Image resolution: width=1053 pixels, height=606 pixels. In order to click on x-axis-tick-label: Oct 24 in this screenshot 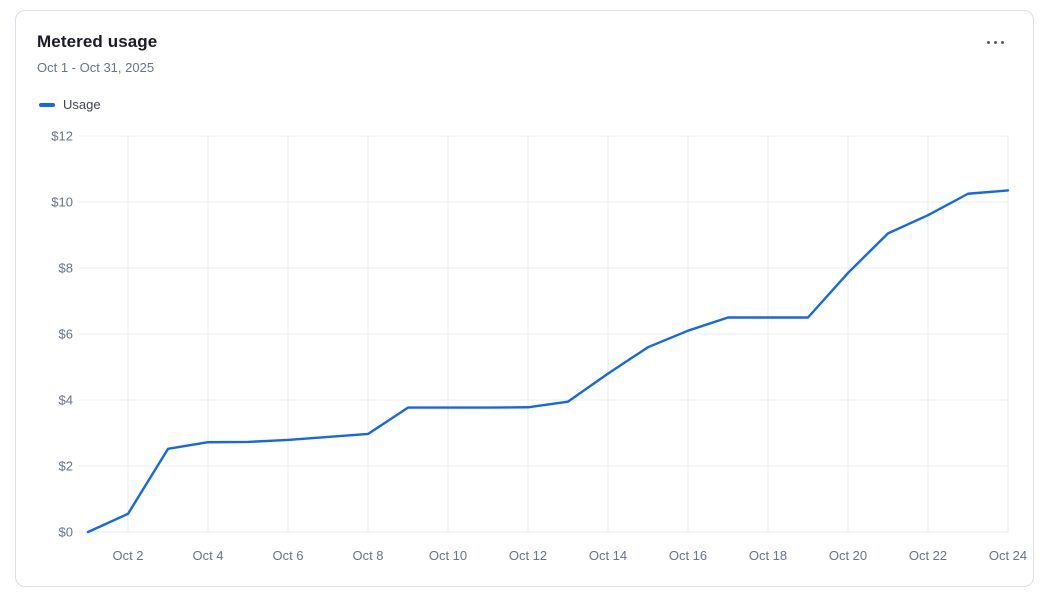, I will do `click(1008, 555)`.